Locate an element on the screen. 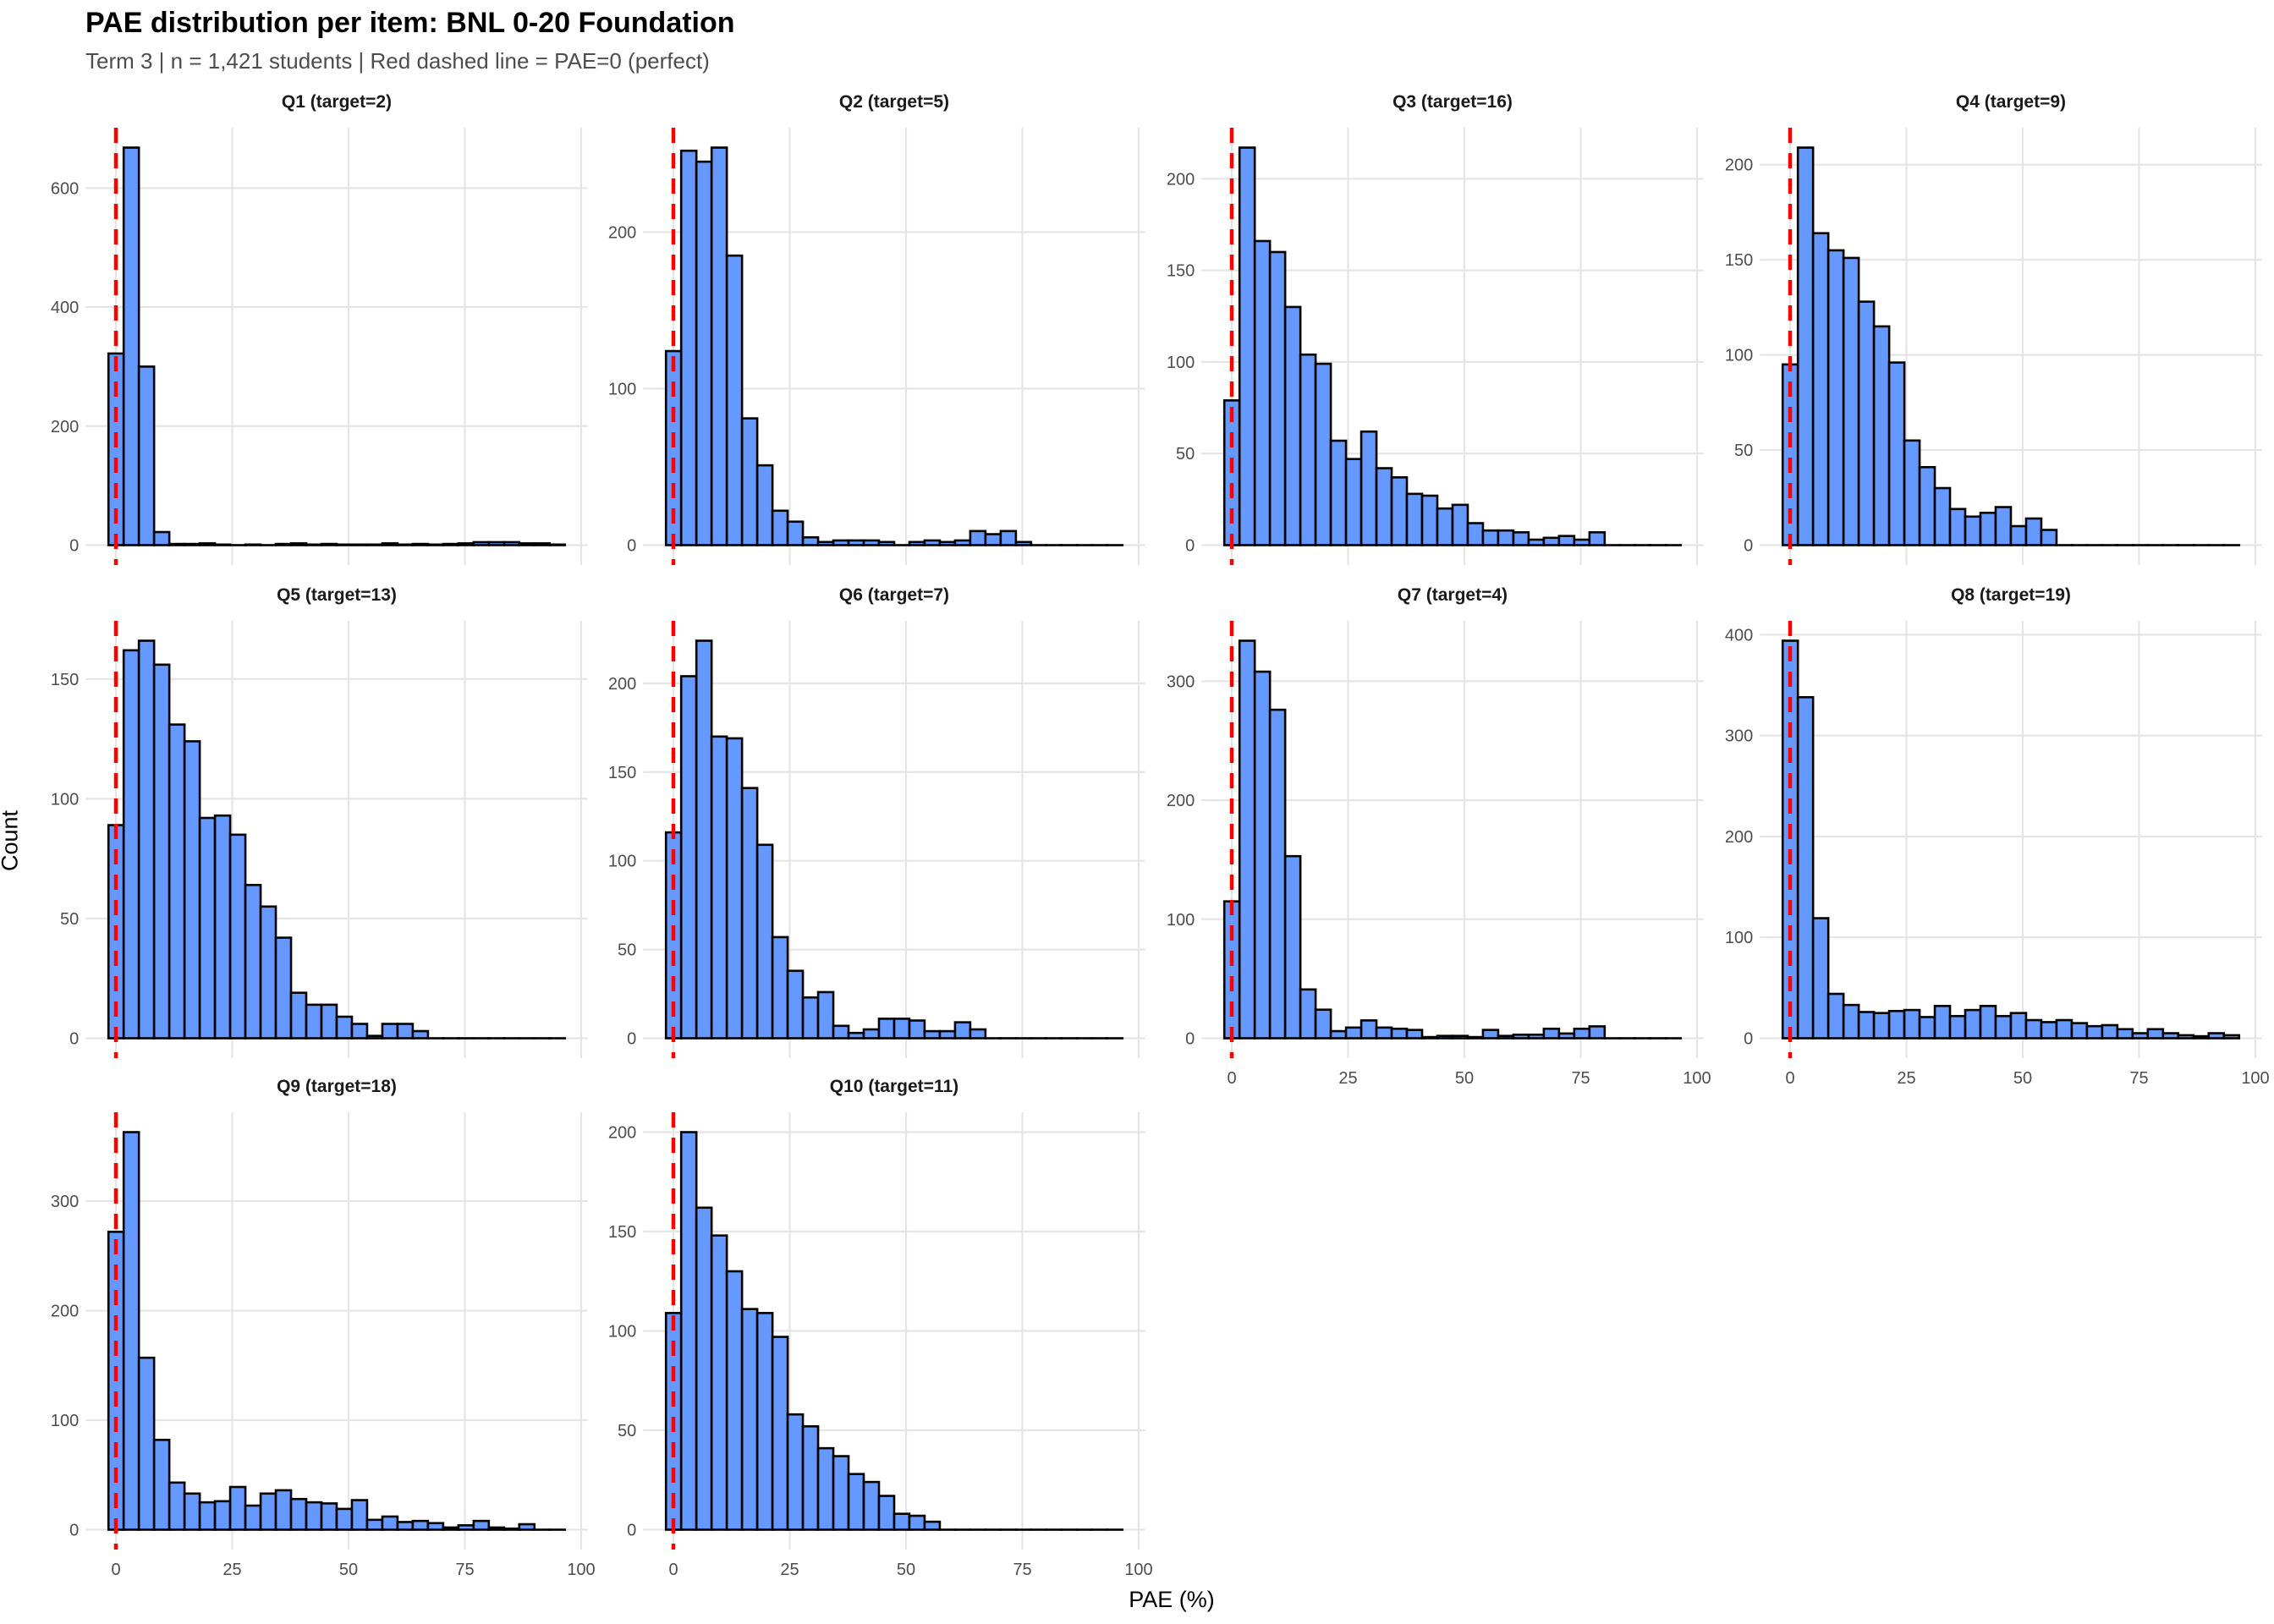  x-tick-label: 50 is located at coordinates (2022, 1079).